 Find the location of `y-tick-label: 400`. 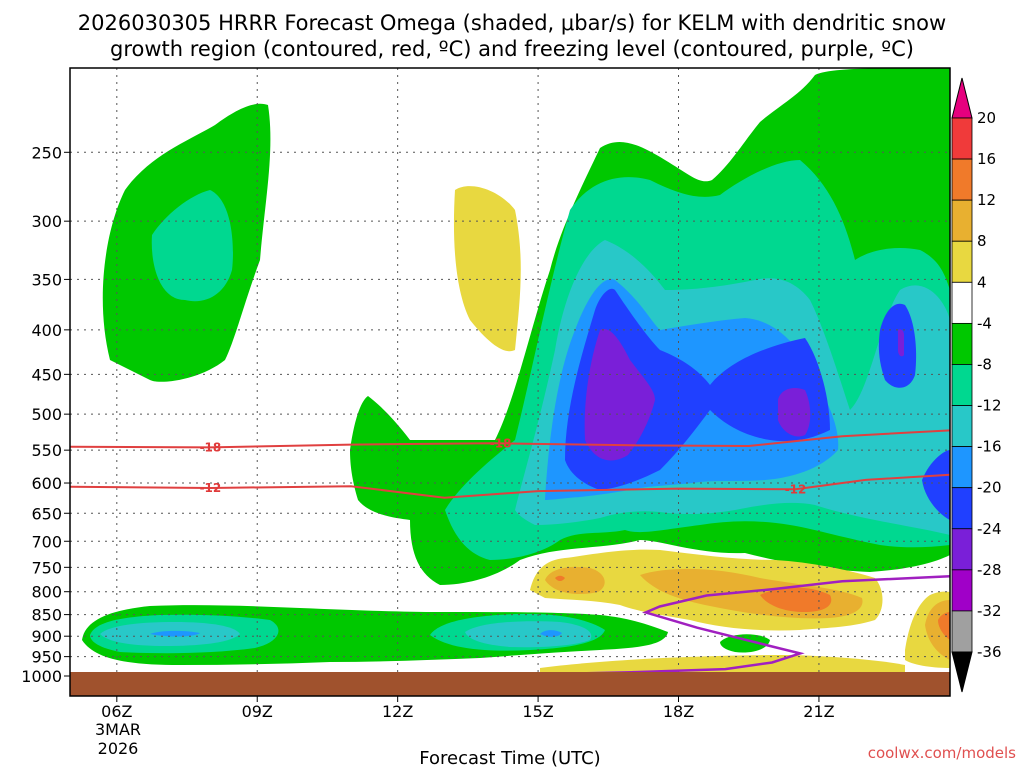

y-tick-label: 400 is located at coordinates (46, 330).